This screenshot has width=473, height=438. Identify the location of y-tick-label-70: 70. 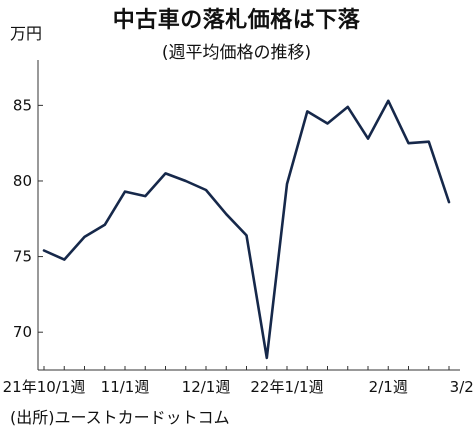
(22, 332).